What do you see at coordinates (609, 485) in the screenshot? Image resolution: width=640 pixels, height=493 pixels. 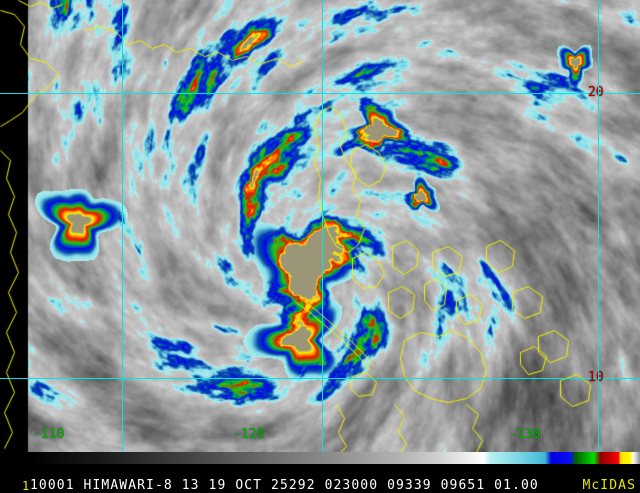 I see `mcidas-branding: McIDAS` at bounding box center [609, 485].